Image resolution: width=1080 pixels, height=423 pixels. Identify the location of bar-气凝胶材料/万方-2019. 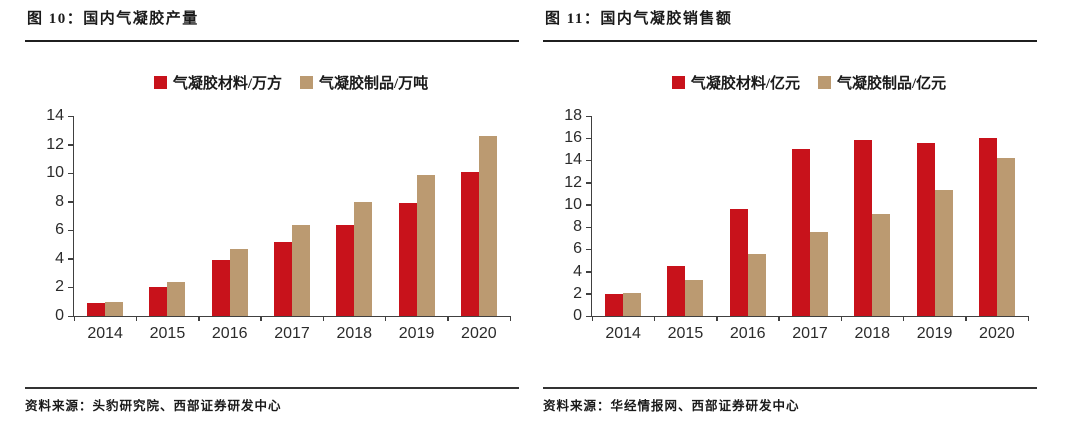
(407, 259).